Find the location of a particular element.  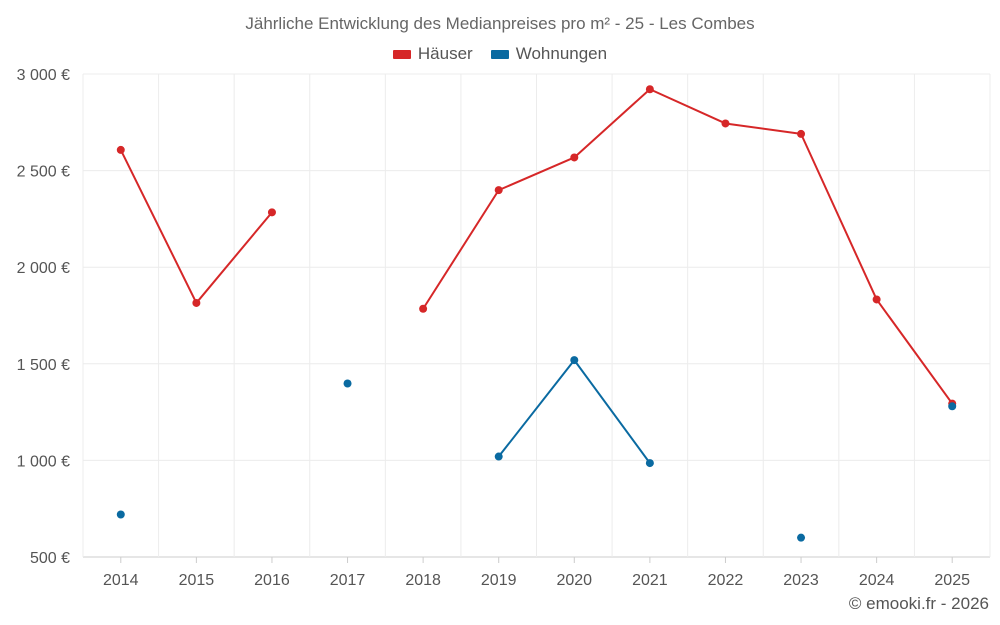

x-tick-label: 2019 is located at coordinates (499, 580).